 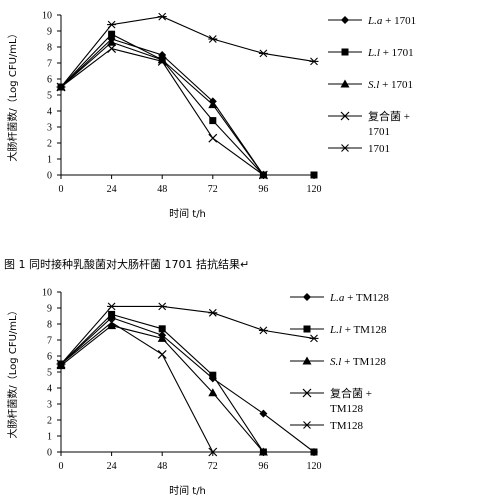 I want to click on legend-entry: L.l + 1701, so click(x=371, y=53).